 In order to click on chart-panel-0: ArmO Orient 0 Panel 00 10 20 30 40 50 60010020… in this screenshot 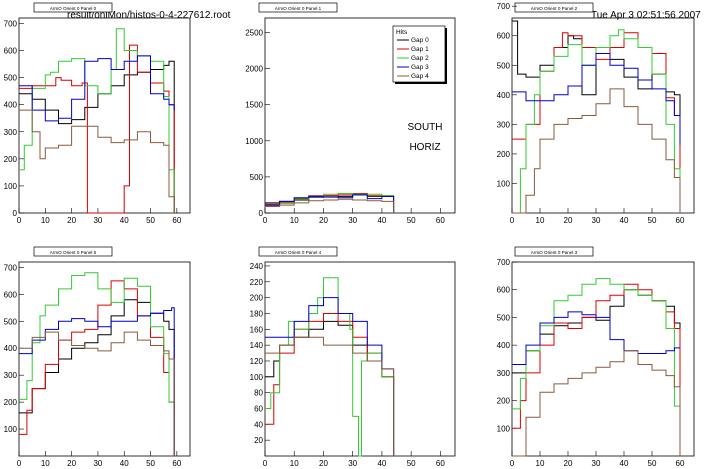, I will do `click(97, 113)`.